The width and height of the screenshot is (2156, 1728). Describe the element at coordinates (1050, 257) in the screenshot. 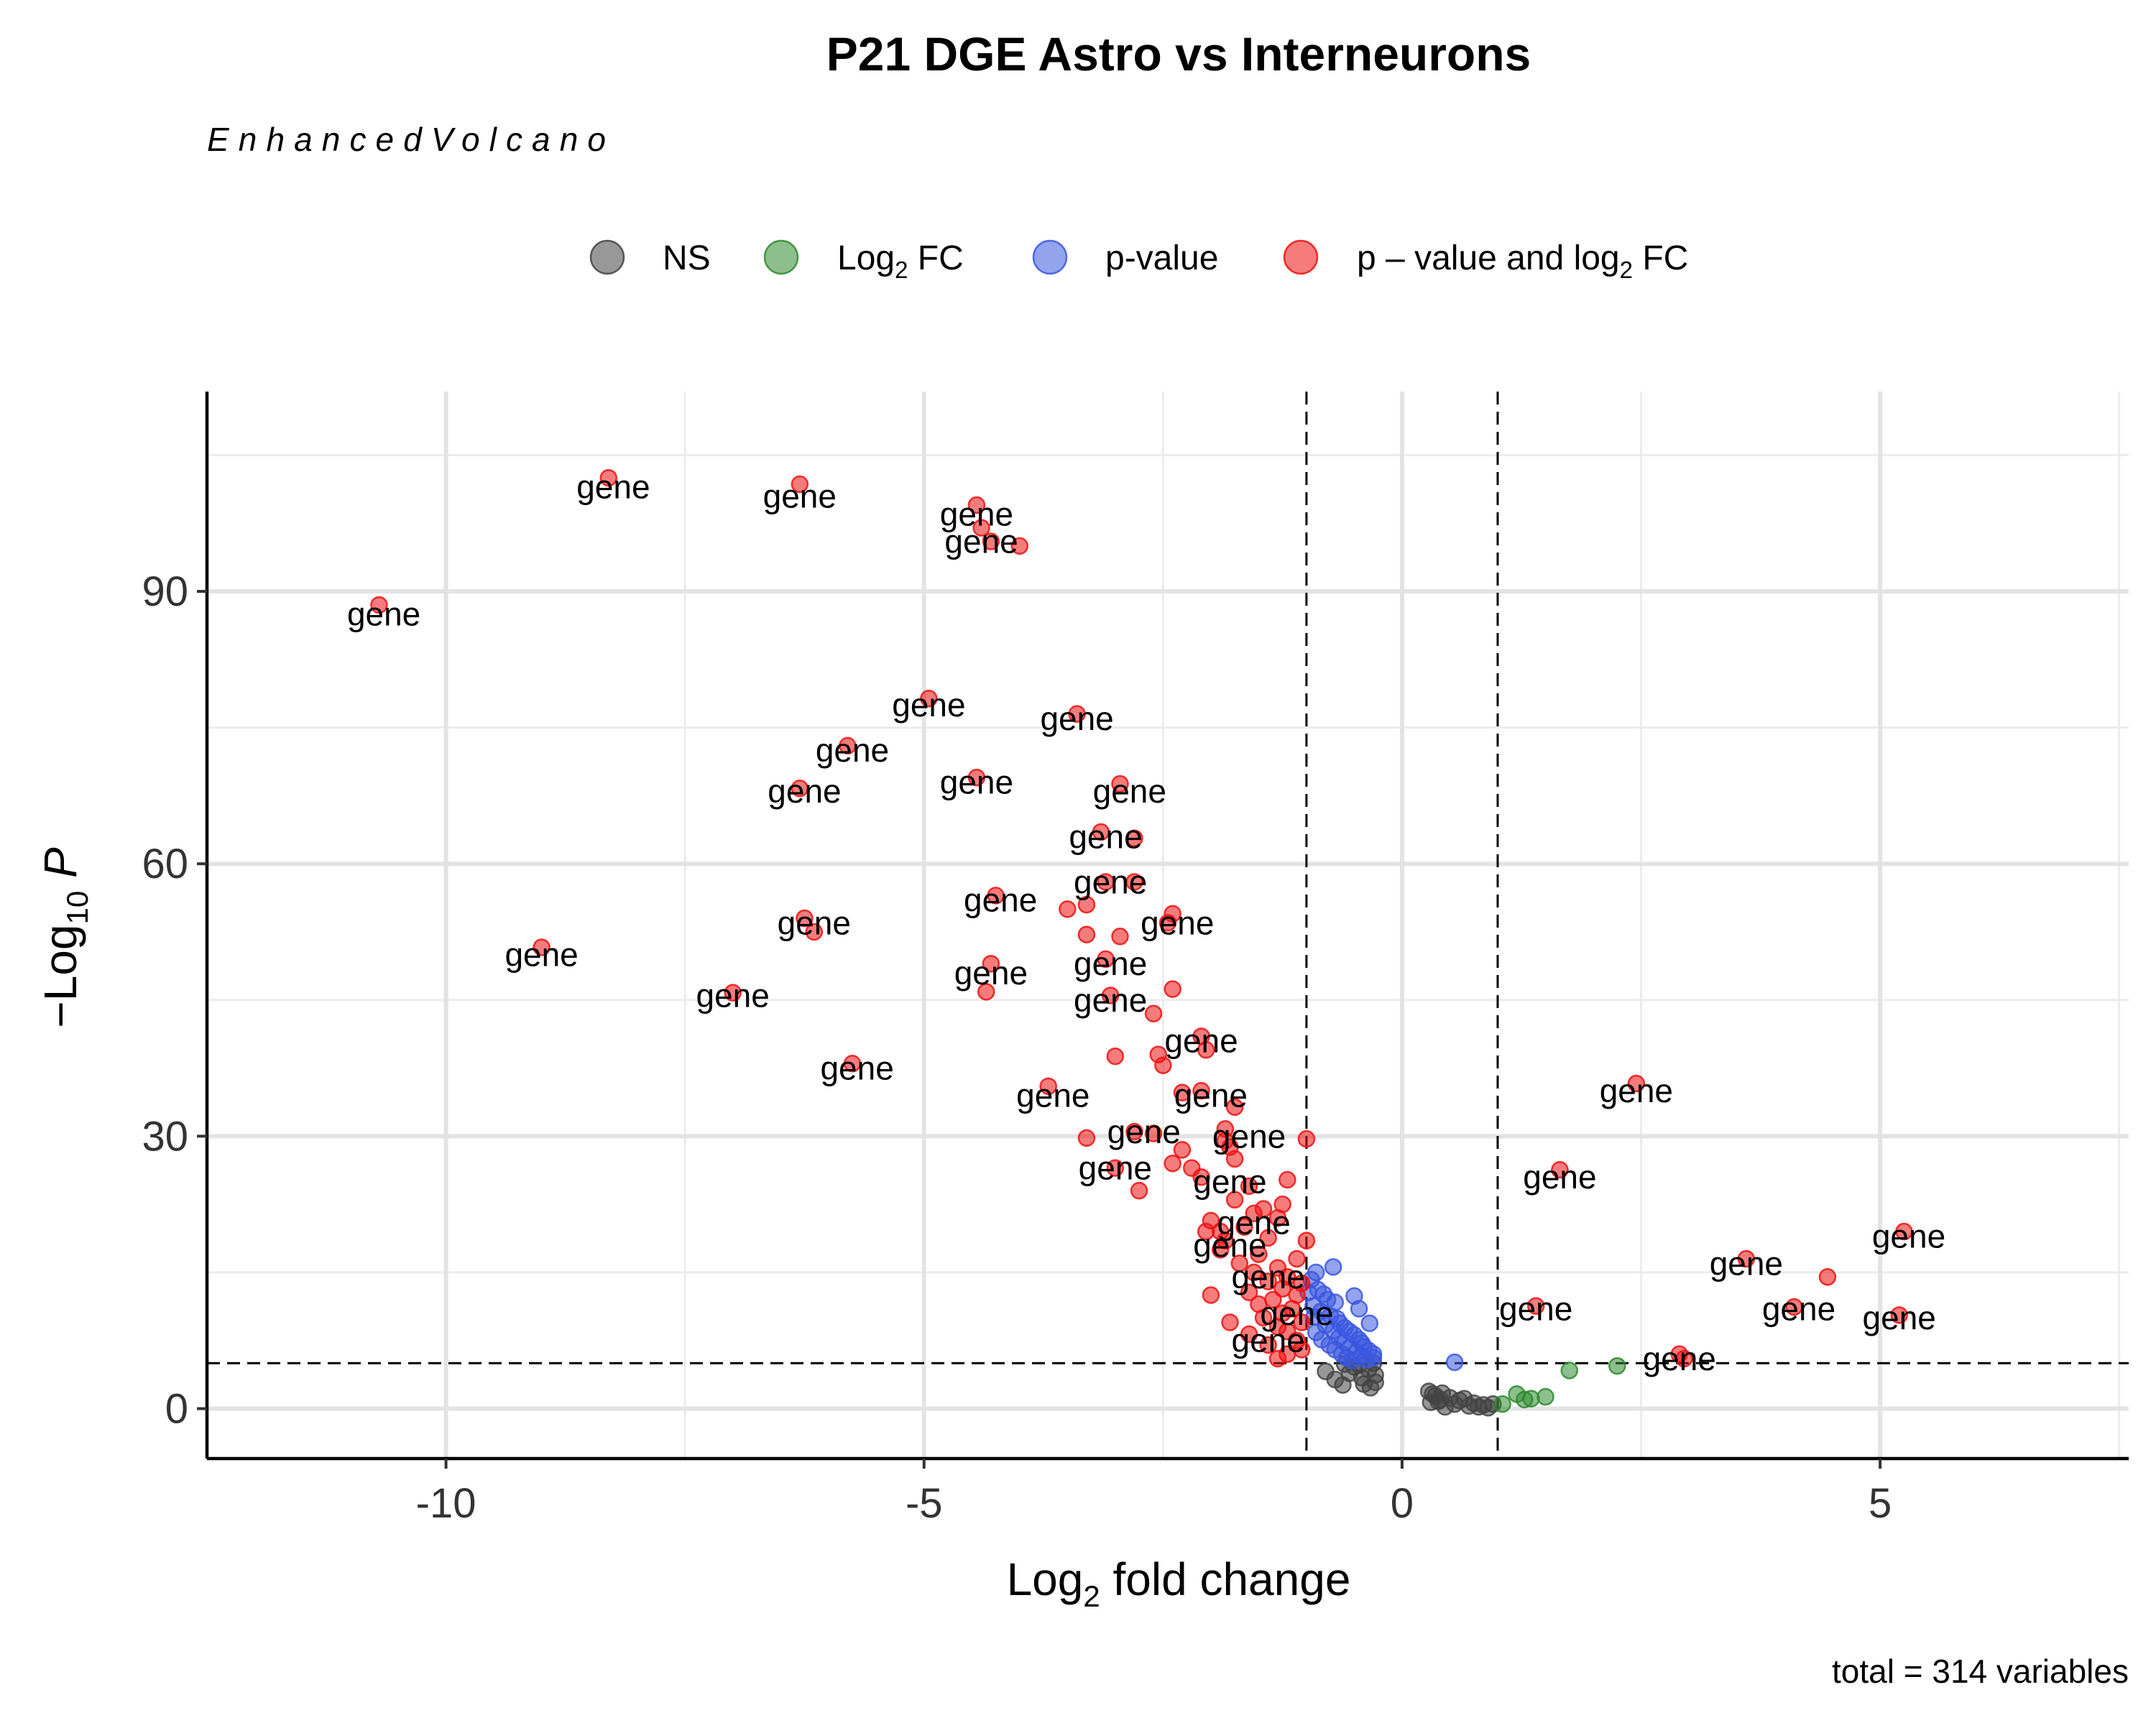

I see `legend-key-pvalue` at that location.